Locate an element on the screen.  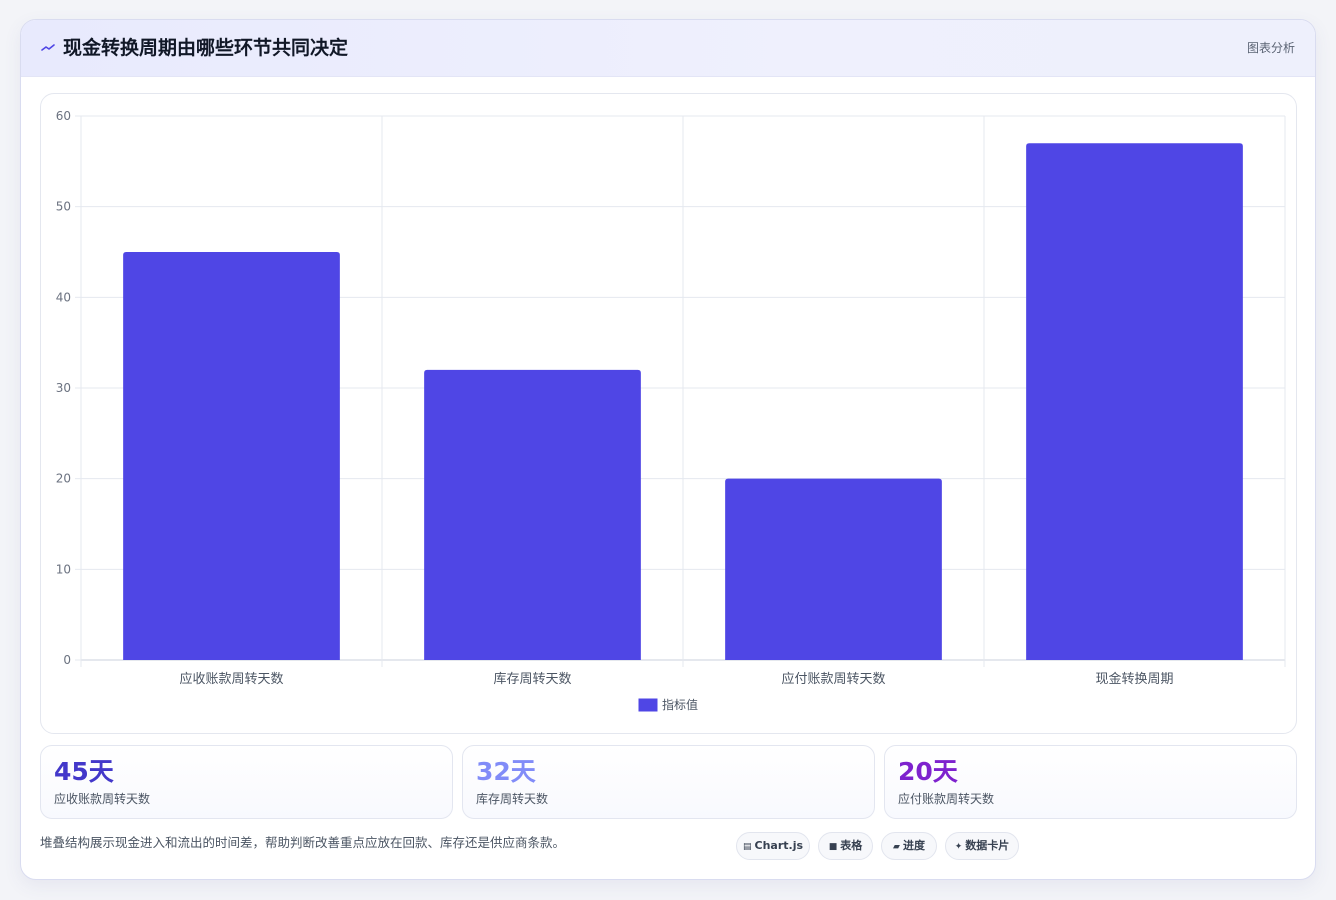
chart-icon: ▤ is located at coordinates (747, 847).